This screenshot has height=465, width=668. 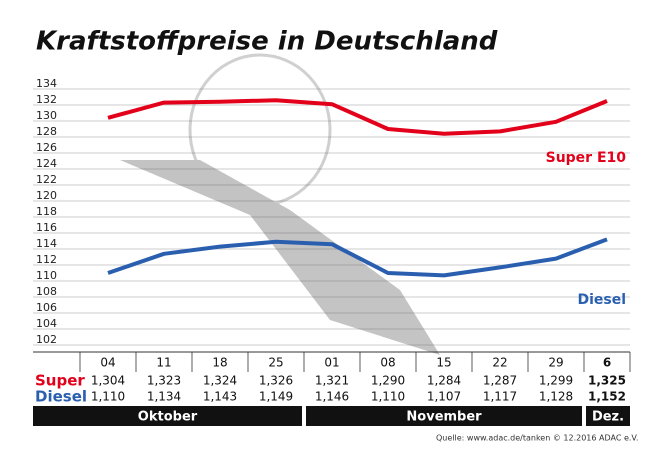 I want to click on y-tick-label: 118, so click(x=46, y=211).